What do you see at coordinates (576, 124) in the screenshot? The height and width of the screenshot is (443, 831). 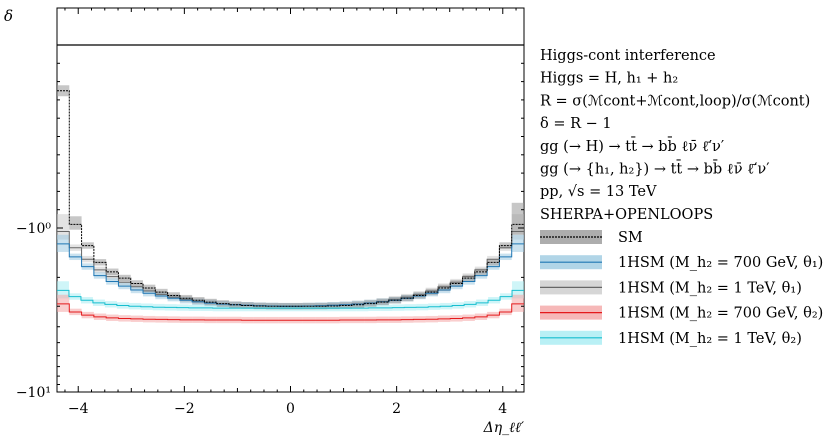 I see `info-line-3: δ = R − 1` at bounding box center [576, 124].